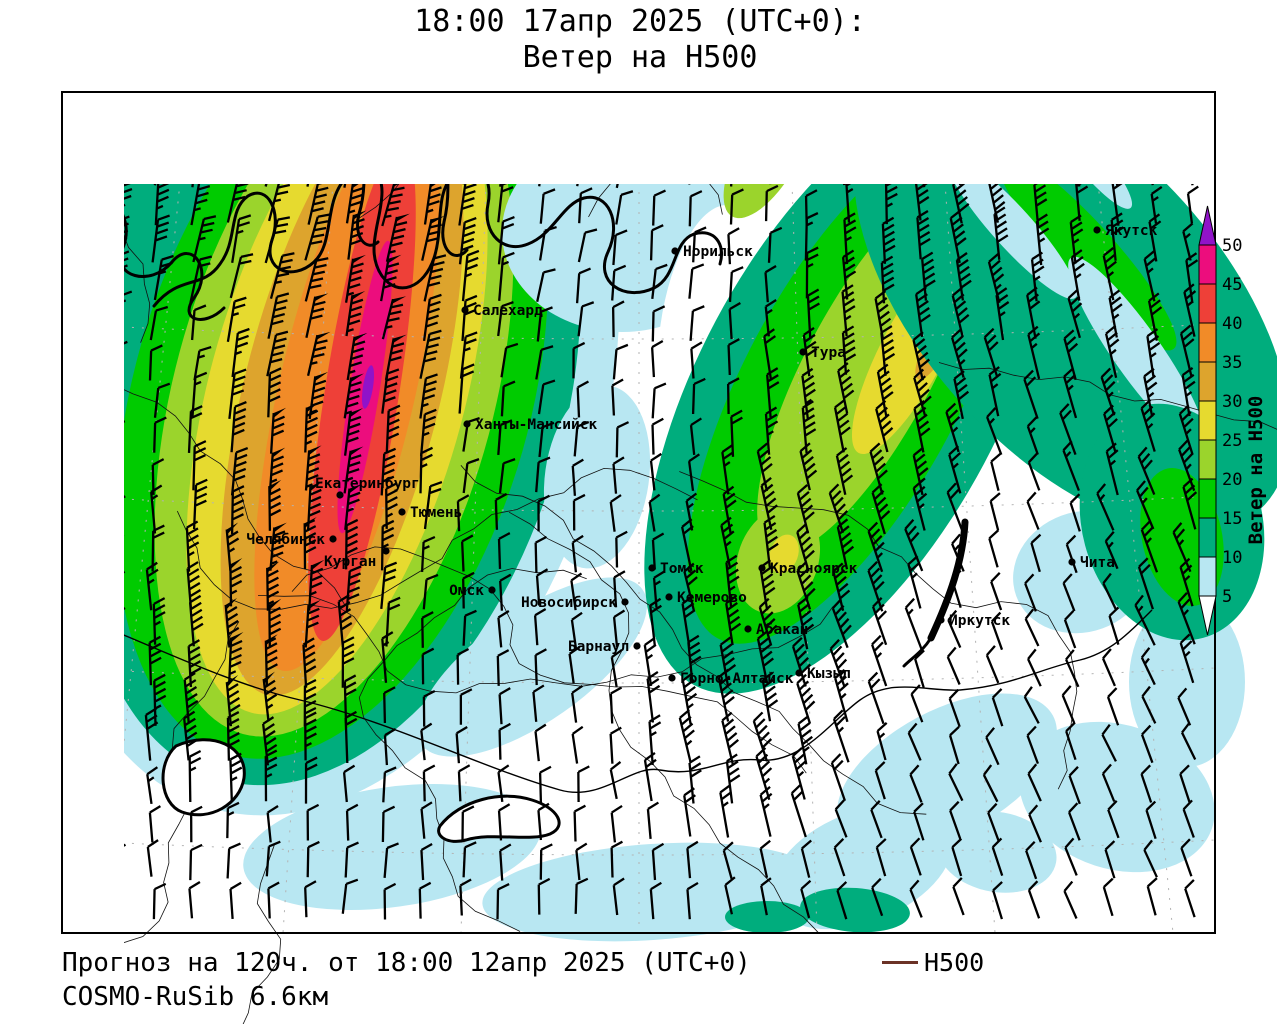 The height and width of the screenshot is (1024, 1280). What do you see at coordinates (436, 513) in the screenshot?
I see `city-label-7: Тюмень` at bounding box center [436, 513].